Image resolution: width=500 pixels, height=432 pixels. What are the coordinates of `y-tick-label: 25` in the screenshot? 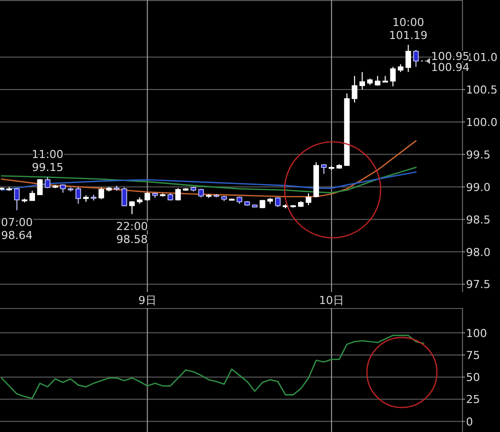 It's located at (473, 399).